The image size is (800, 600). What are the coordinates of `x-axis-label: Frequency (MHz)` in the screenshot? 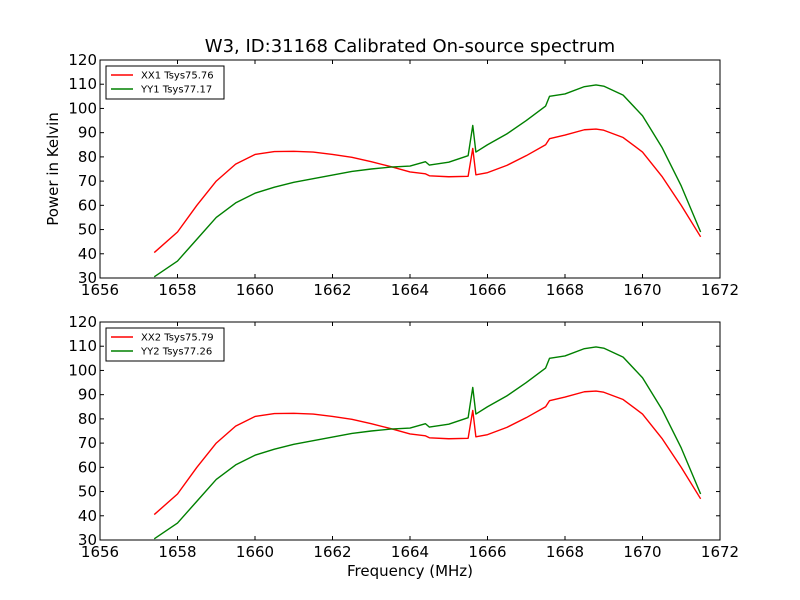 It's located at (410, 571).